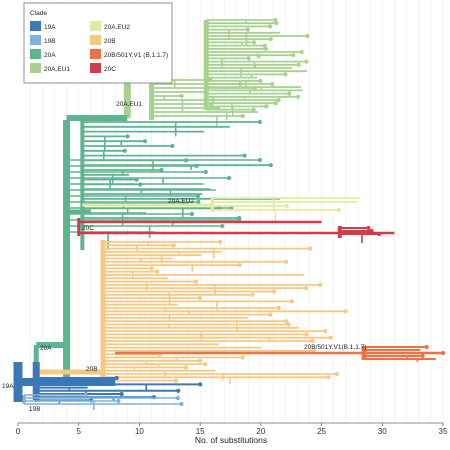 The height and width of the screenshot is (450, 450). I want to click on clade-label: 19B, so click(35, 409).